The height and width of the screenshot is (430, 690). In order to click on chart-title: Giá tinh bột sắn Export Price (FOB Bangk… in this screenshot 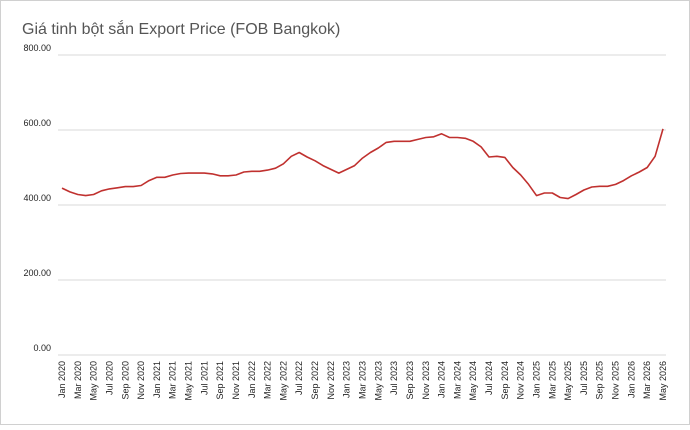, I will do `click(181, 28)`.